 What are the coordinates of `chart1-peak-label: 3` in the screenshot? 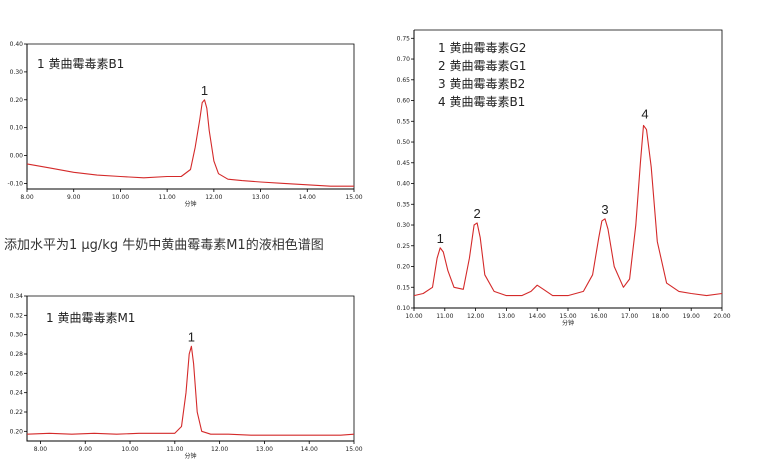 It's located at (604, 209).